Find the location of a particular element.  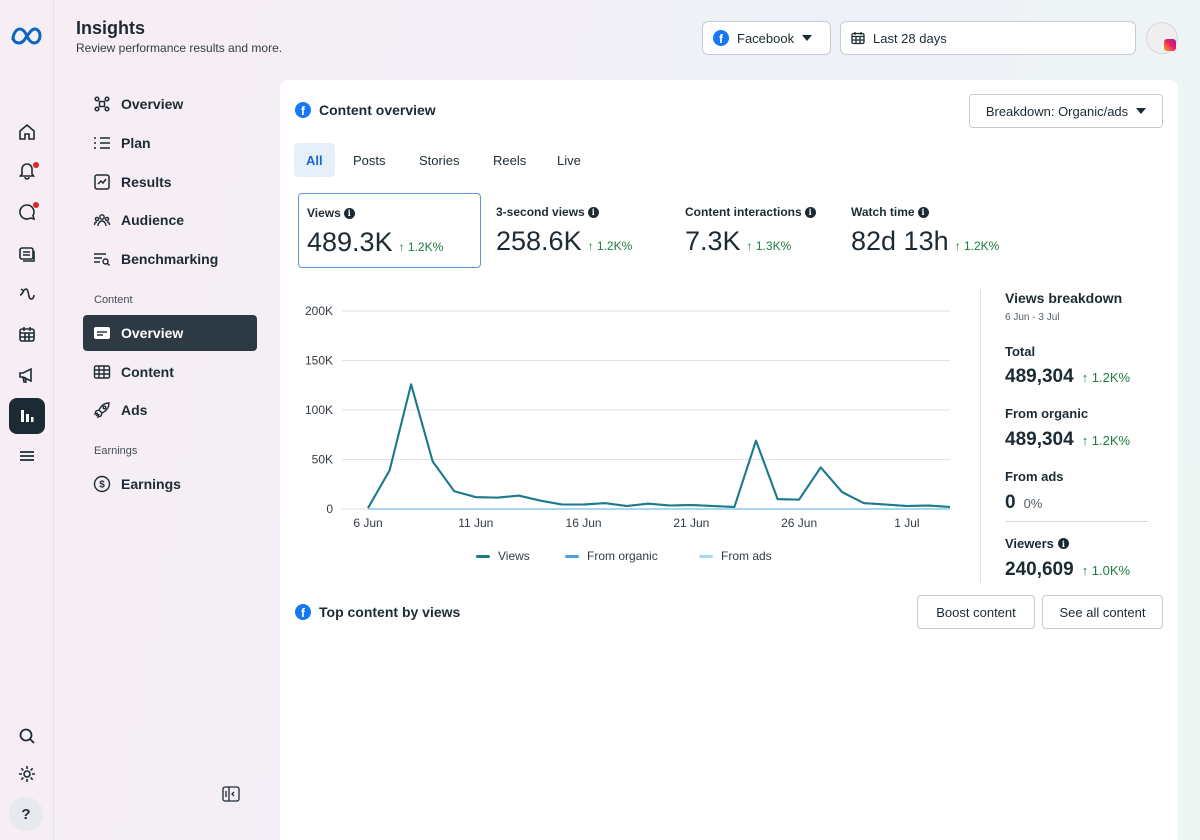

plan-icon is located at coordinates (102, 143).